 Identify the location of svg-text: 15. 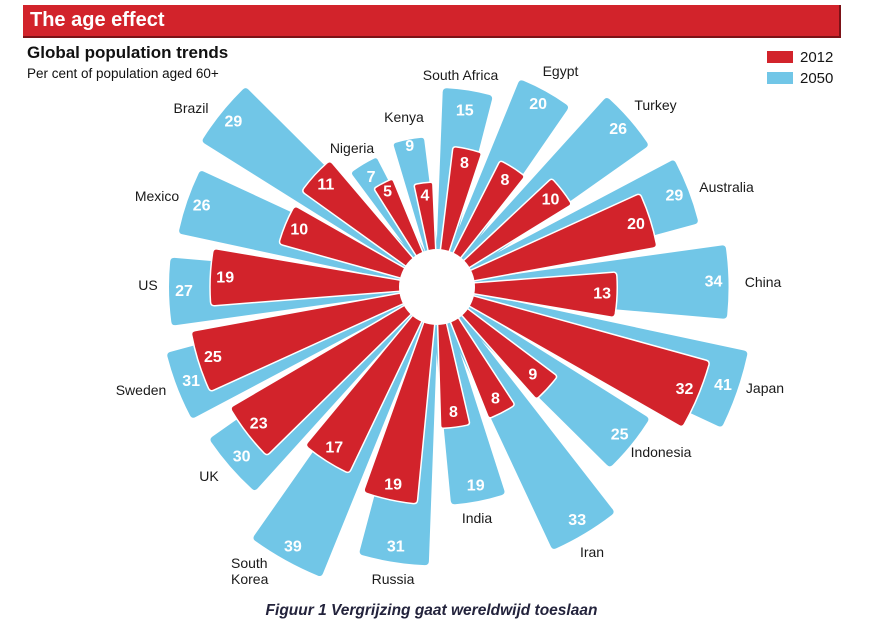
(465, 111).